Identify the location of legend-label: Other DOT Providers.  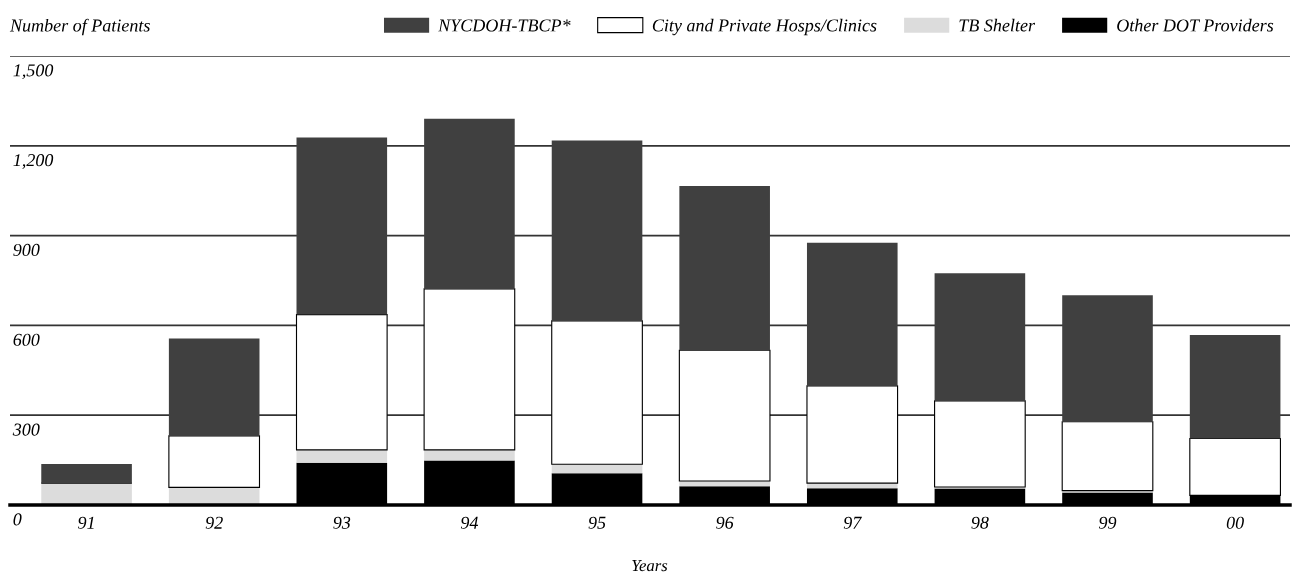
(1195, 25).